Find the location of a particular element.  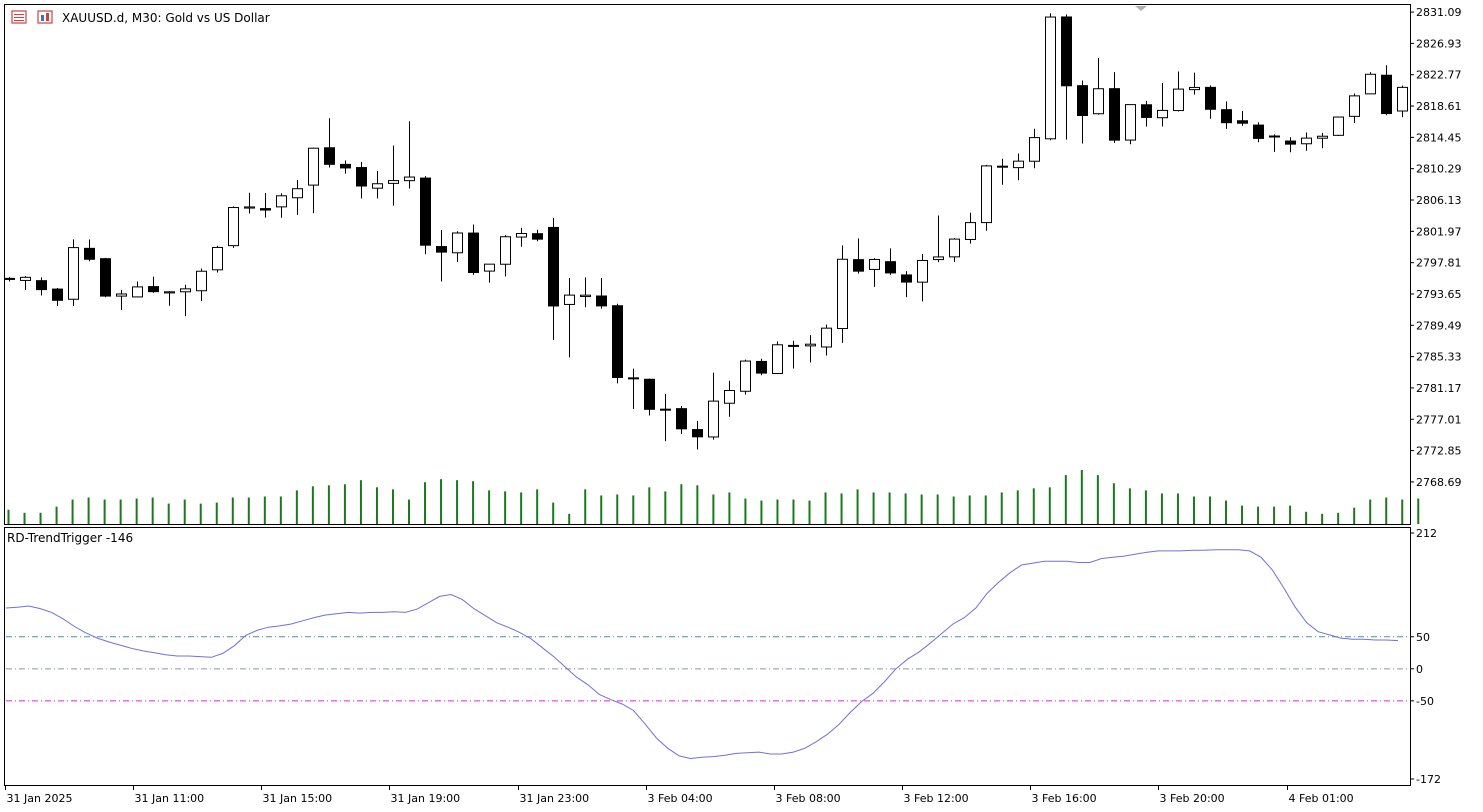

price-tick-label: 2793.65 is located at coordinates (1439, 294).